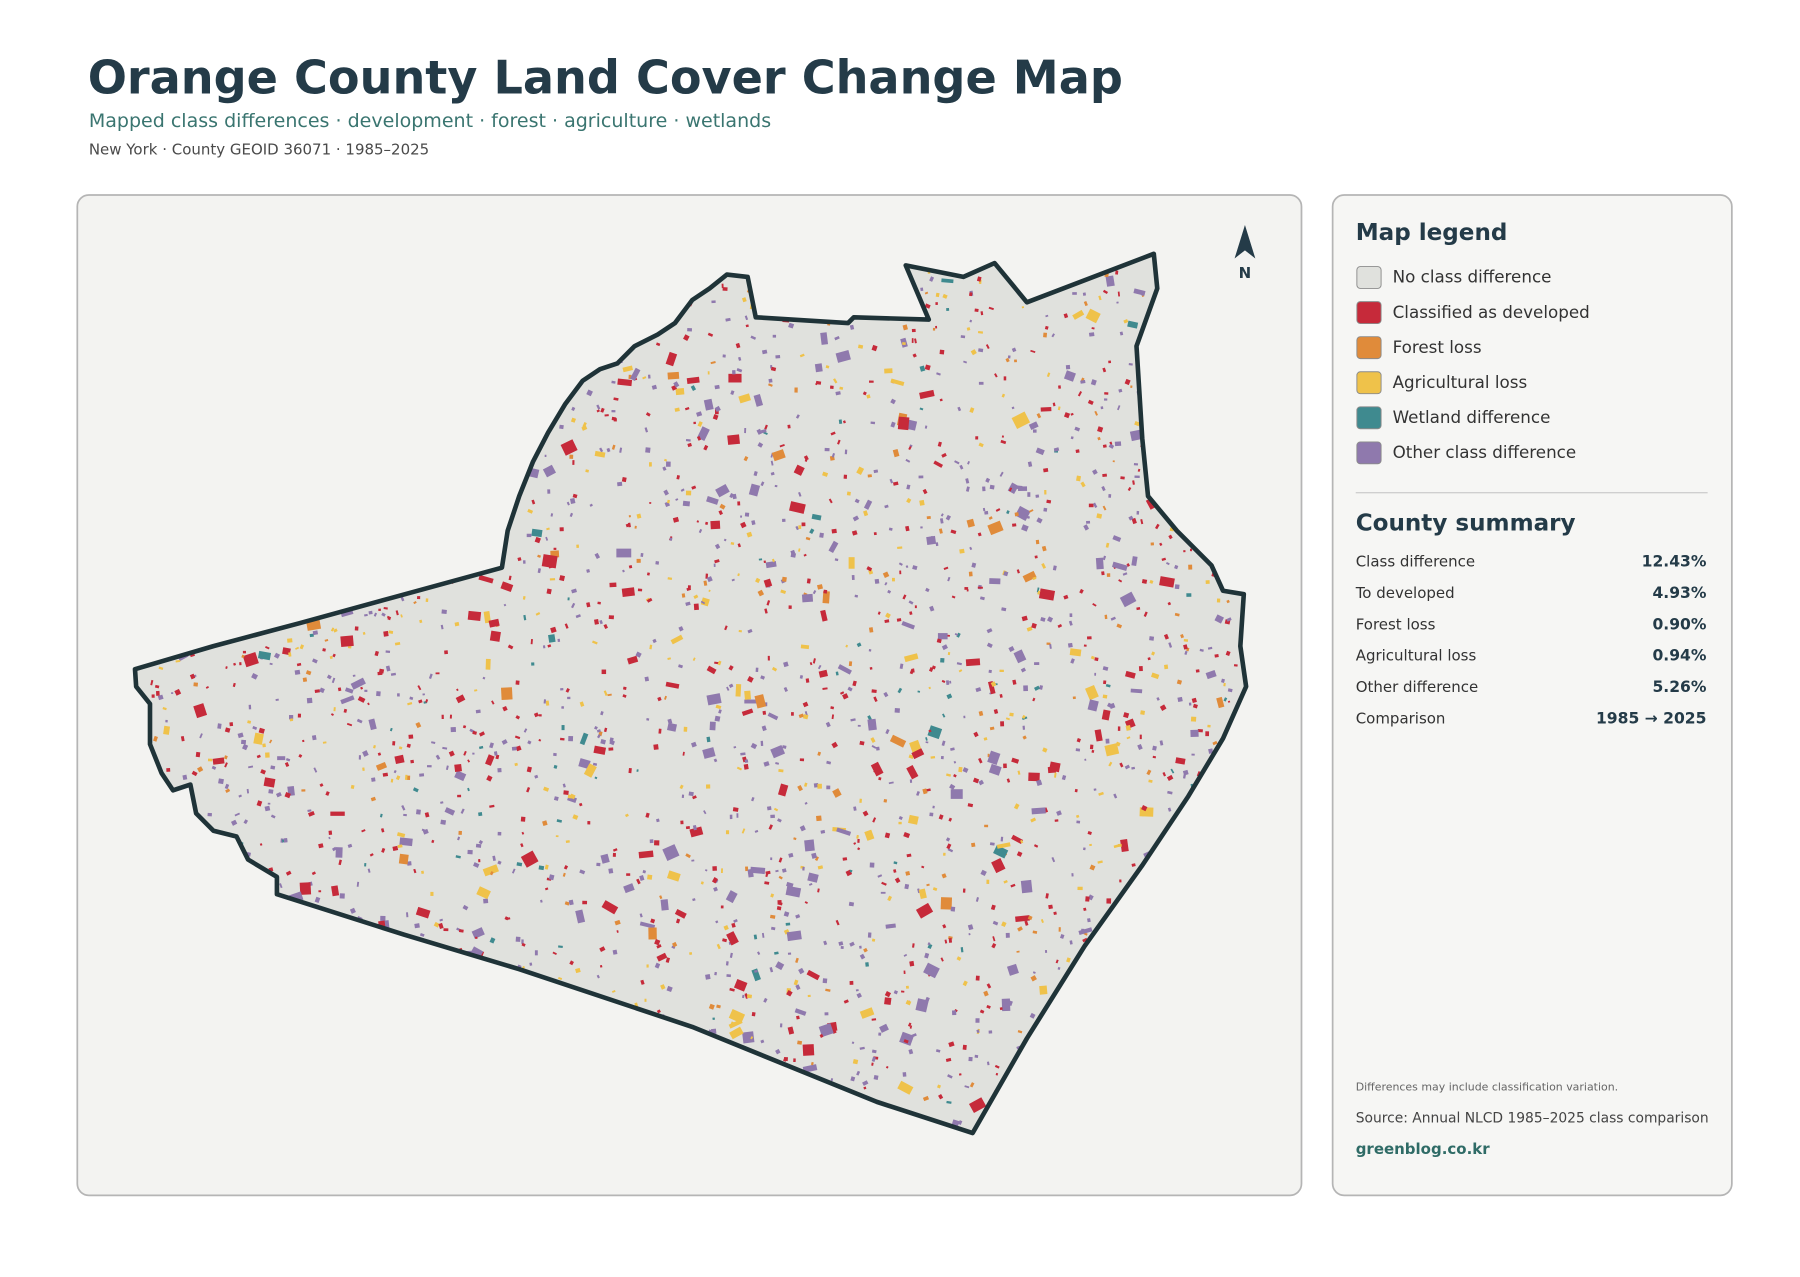  What do you see at coordinates (1369, 418) in the screenshot?
I see `legend-swatch` at bounding box center [1369, 418].